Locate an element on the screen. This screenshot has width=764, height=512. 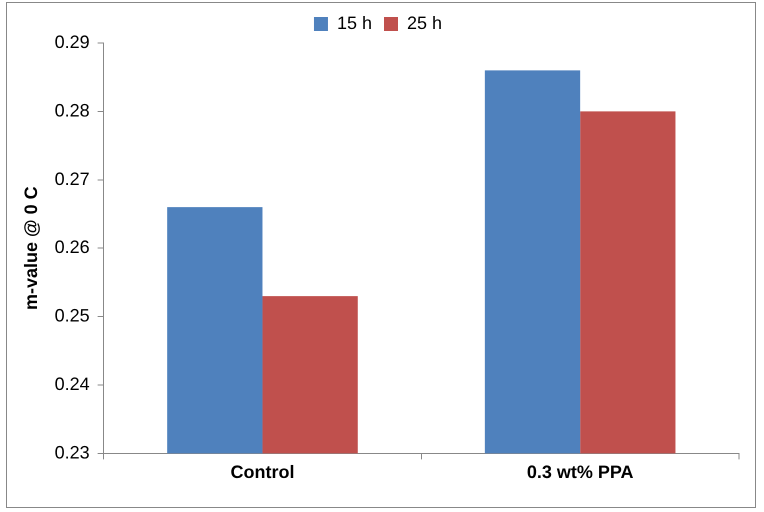
legend-label: 15 h is located at coordinates (354, 22).